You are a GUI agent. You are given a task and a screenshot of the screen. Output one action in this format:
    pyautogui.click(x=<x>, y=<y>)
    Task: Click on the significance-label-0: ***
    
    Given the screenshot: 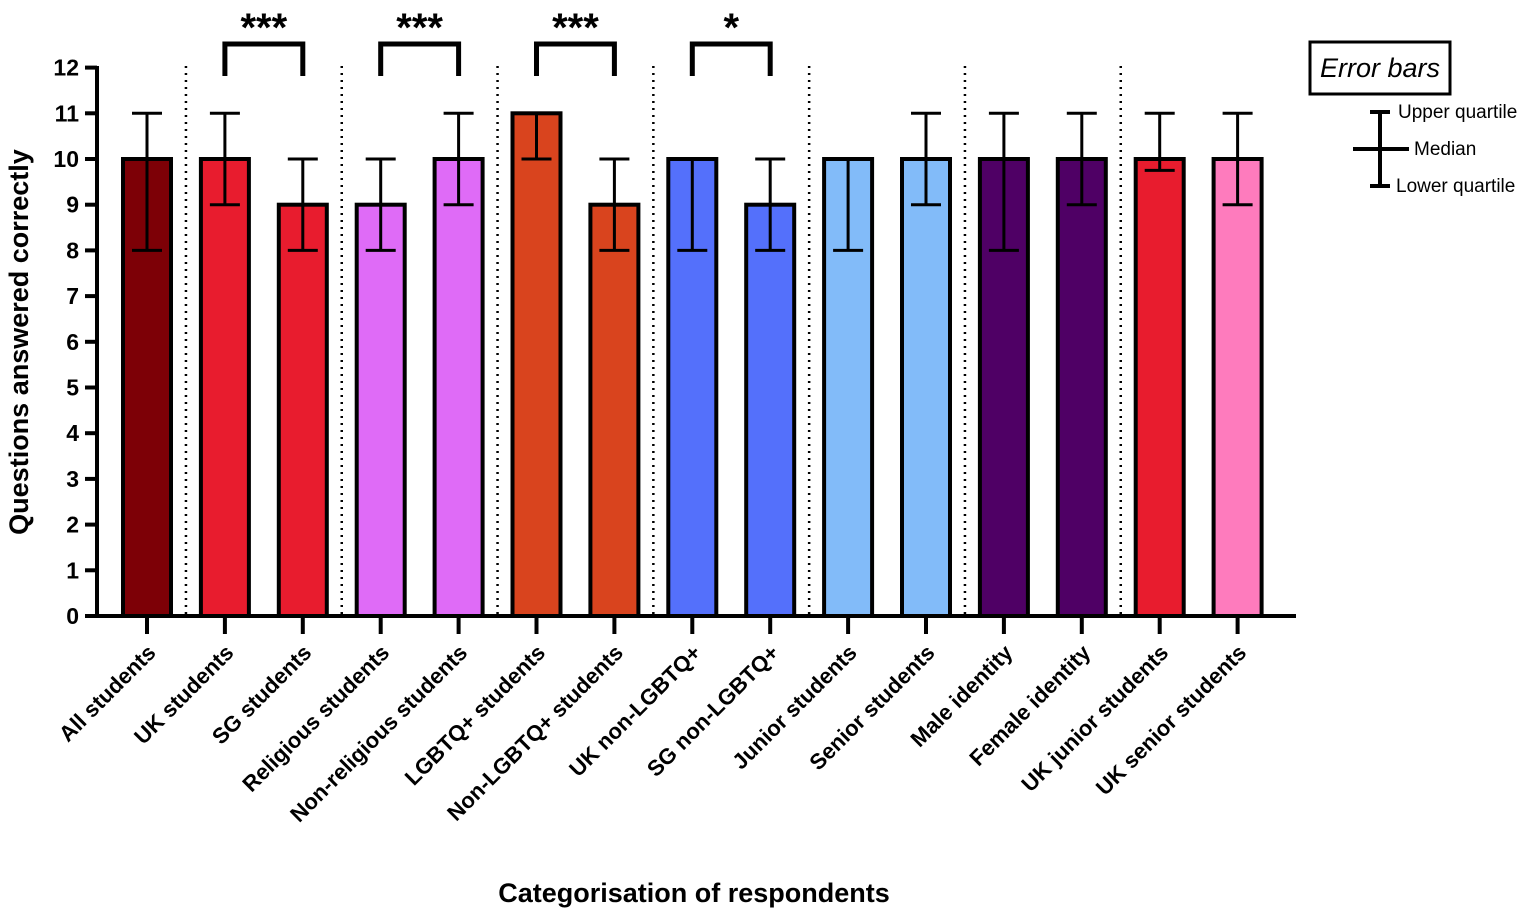 What is the action you would take?
    pyautogui.click(x=263, y=28)
    